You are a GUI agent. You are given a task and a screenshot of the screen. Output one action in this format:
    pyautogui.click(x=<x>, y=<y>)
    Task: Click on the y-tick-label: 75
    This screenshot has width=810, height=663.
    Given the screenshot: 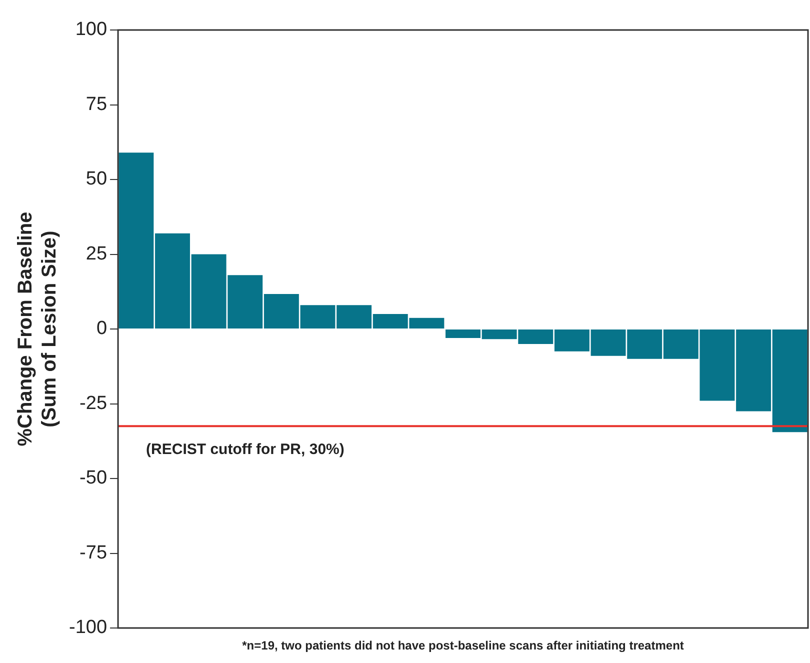 What is the action you would take?
    pyautogui.click(x=97, y=104)
    